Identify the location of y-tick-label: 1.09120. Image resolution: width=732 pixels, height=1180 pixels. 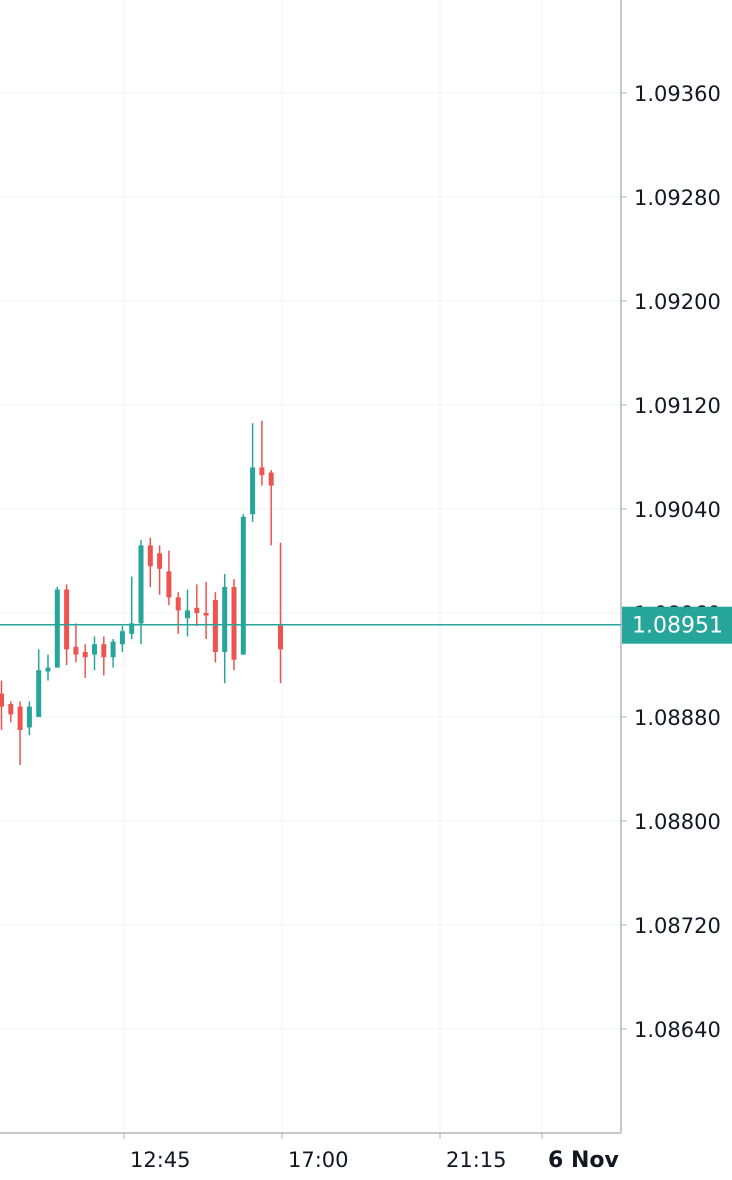
(677, 406).